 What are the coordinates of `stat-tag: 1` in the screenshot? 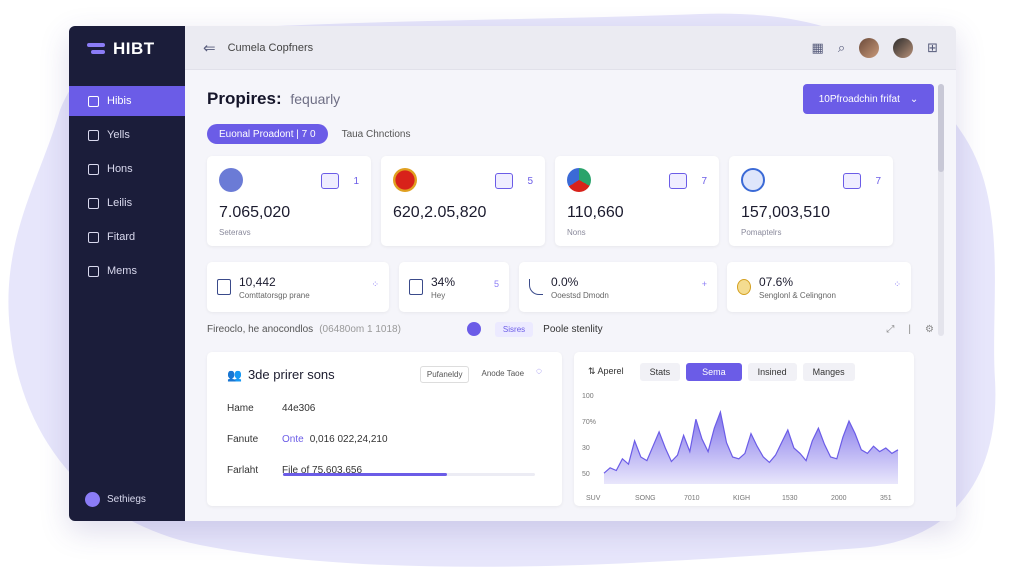 It's located at (340, 181).